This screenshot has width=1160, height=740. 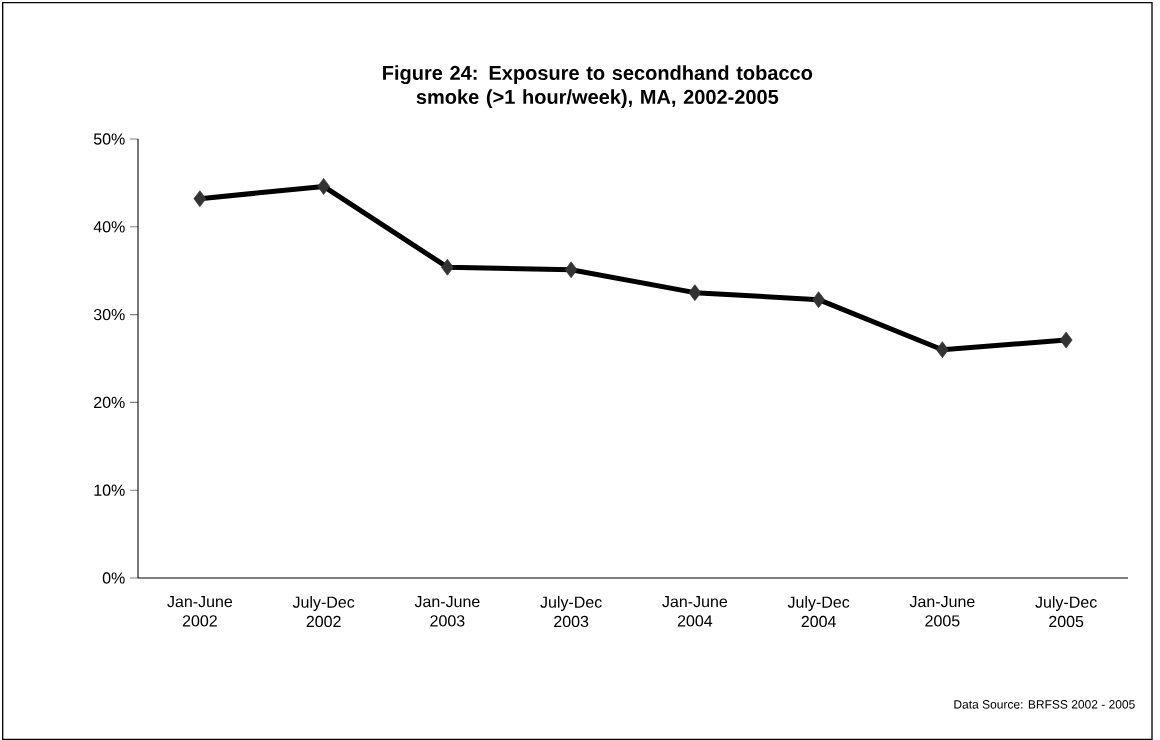 What do you see at coordinates (109, 227) in the screenshot?
I see `y-tick-label: 40%` at bounding box center [109, 227].